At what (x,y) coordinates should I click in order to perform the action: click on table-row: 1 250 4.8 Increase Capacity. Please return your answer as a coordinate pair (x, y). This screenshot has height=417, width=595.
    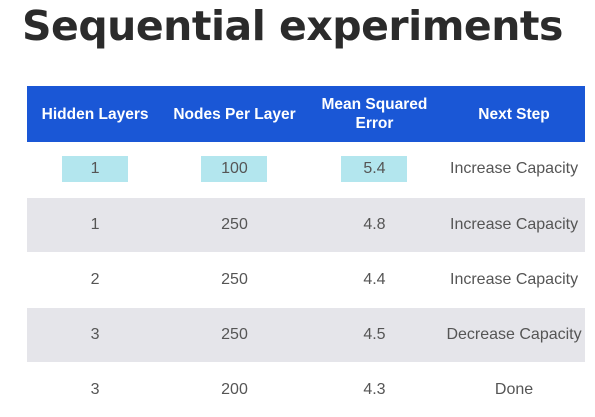
    Looking at the image, I should click on (306, 224).